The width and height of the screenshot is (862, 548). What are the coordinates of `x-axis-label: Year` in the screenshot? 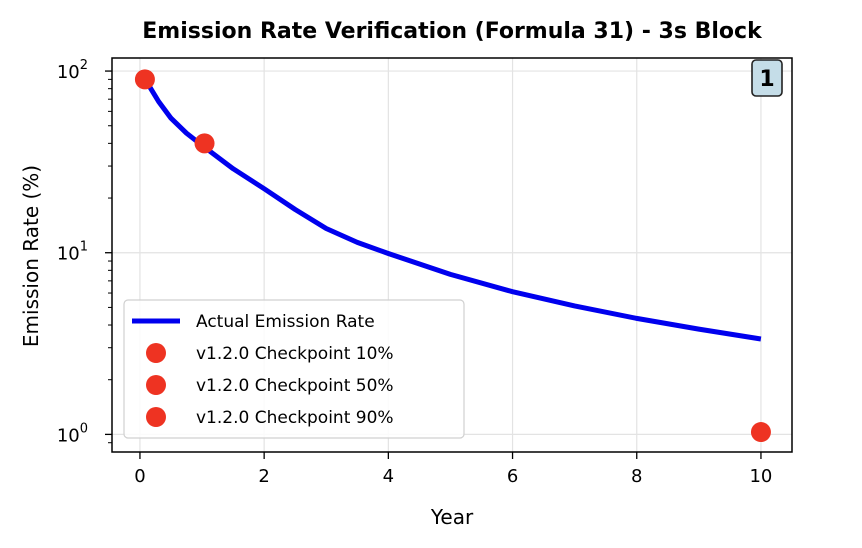 It's located at (452, 517).